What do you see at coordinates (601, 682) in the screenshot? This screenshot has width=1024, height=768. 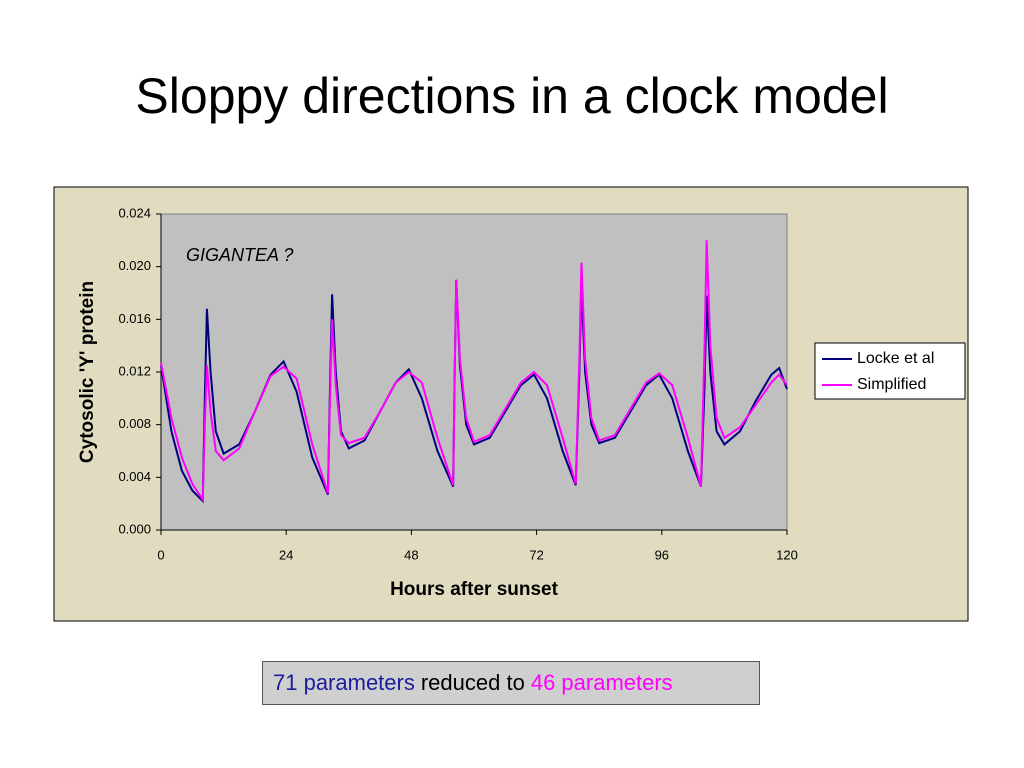 I see `caption-part: 46 parameters` at bounding box center [601, 682].